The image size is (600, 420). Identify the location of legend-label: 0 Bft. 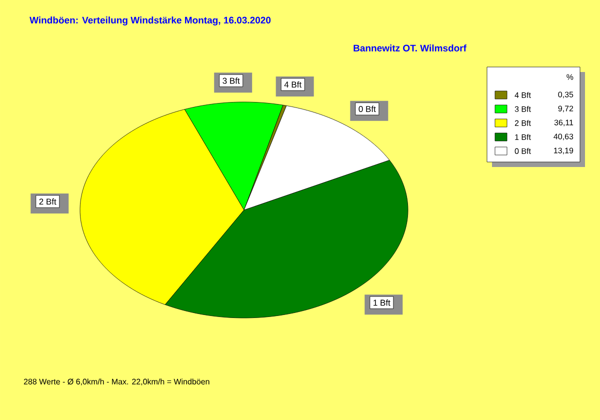
(522, 151).